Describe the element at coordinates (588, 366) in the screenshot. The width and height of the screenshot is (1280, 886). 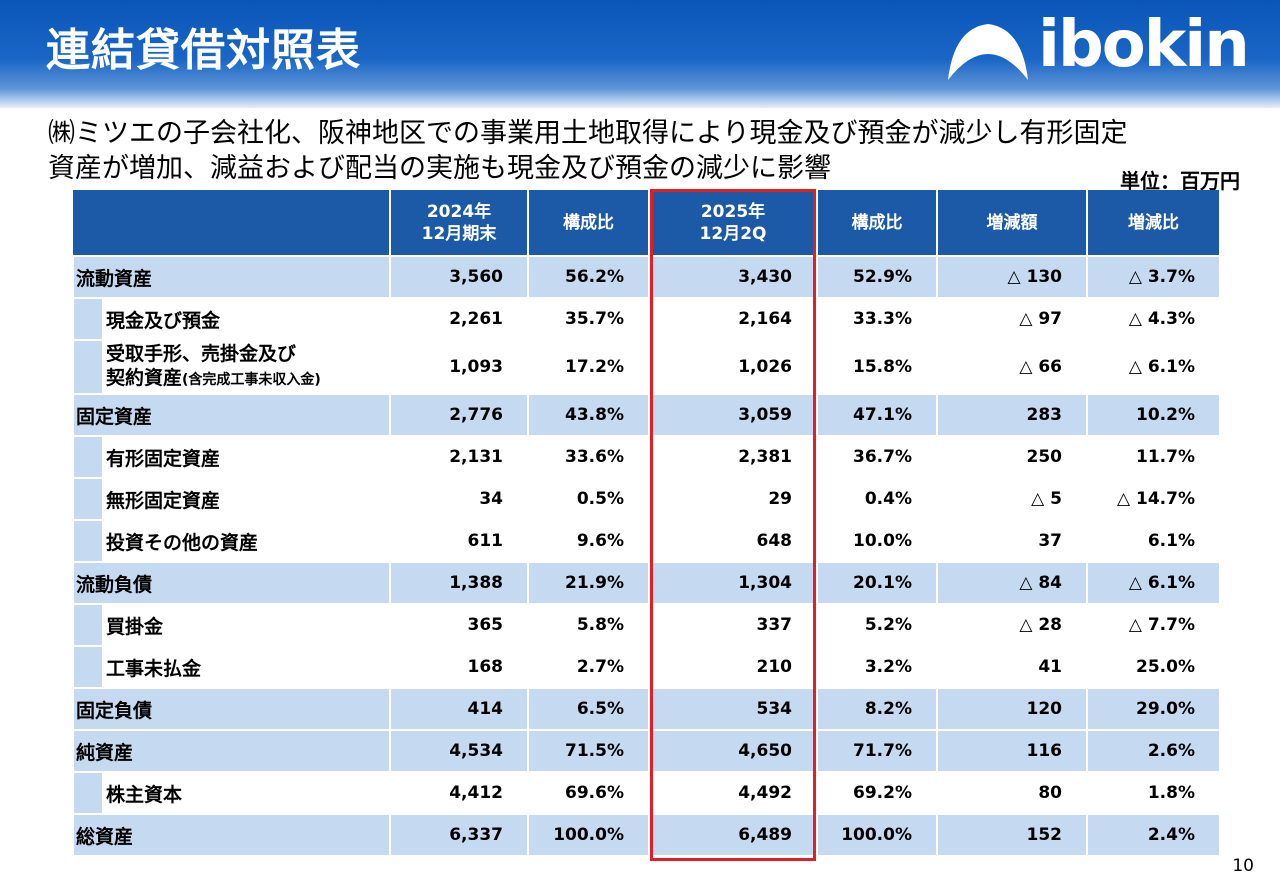
I see `table-cell: 17.2%` at that location.